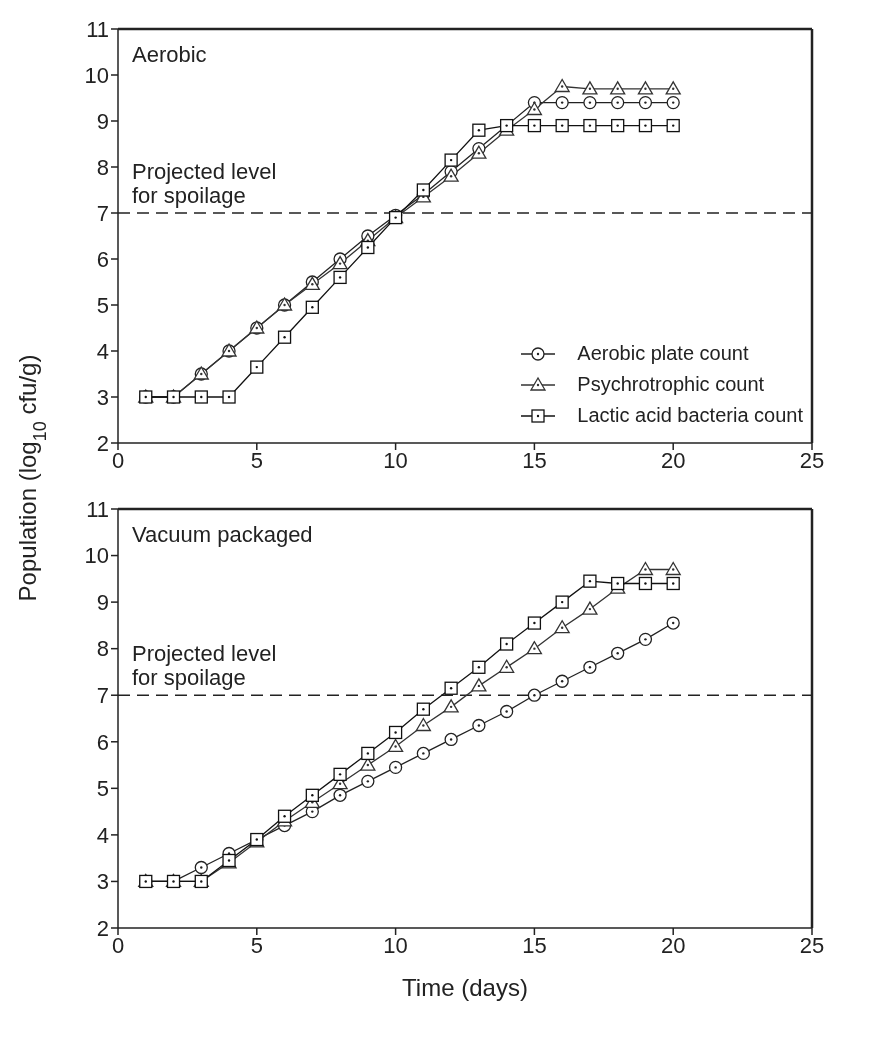 The image size is (871, 1048). I want to click on y-tick-label: 3, so click(102, 882).